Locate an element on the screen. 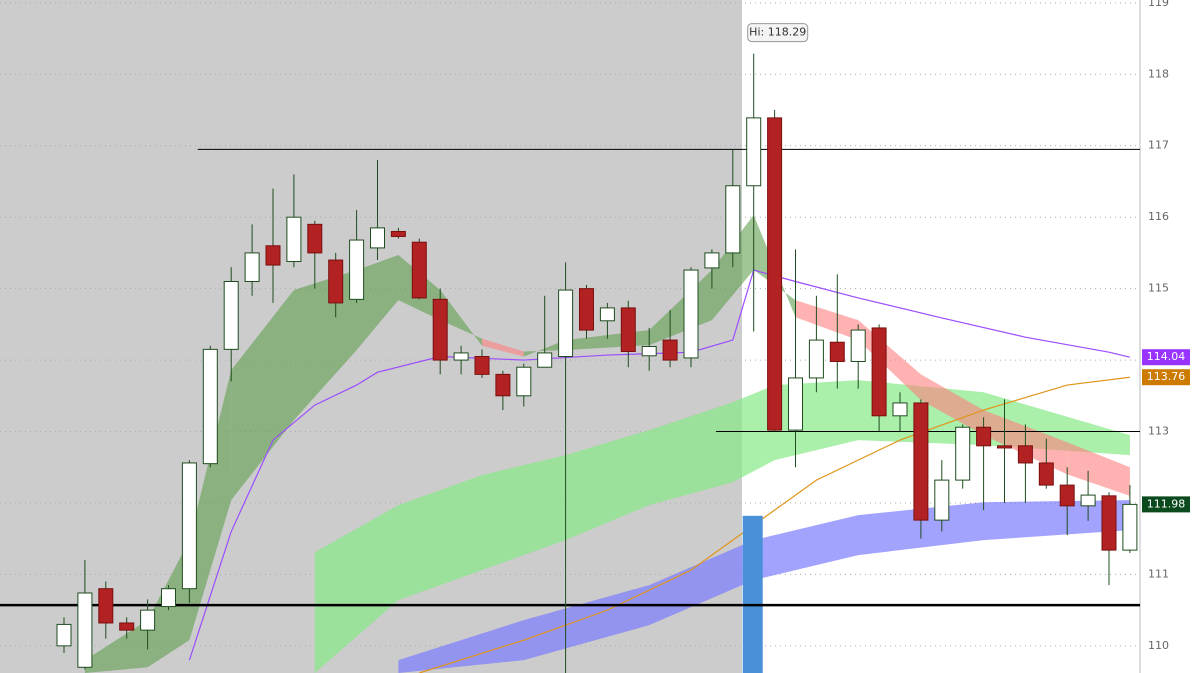 This screenshot has height=673, width=1200. y-tick-label: 111 is located at coordinates (1158, 573).